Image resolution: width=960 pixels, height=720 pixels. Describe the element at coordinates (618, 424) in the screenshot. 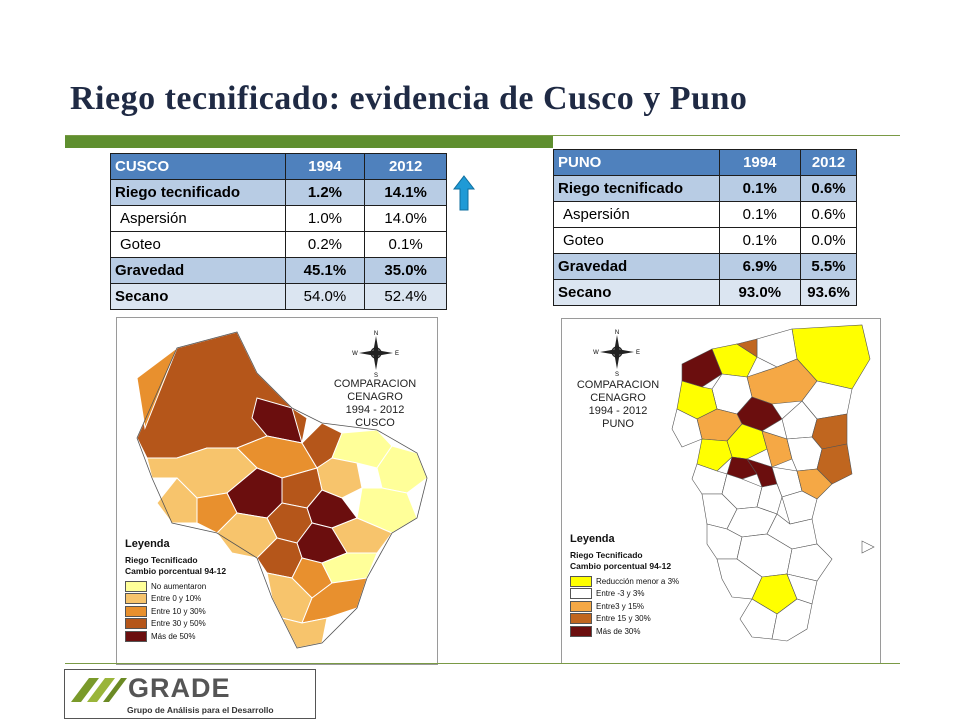

I see `map-title-line: PUNO` at that location.